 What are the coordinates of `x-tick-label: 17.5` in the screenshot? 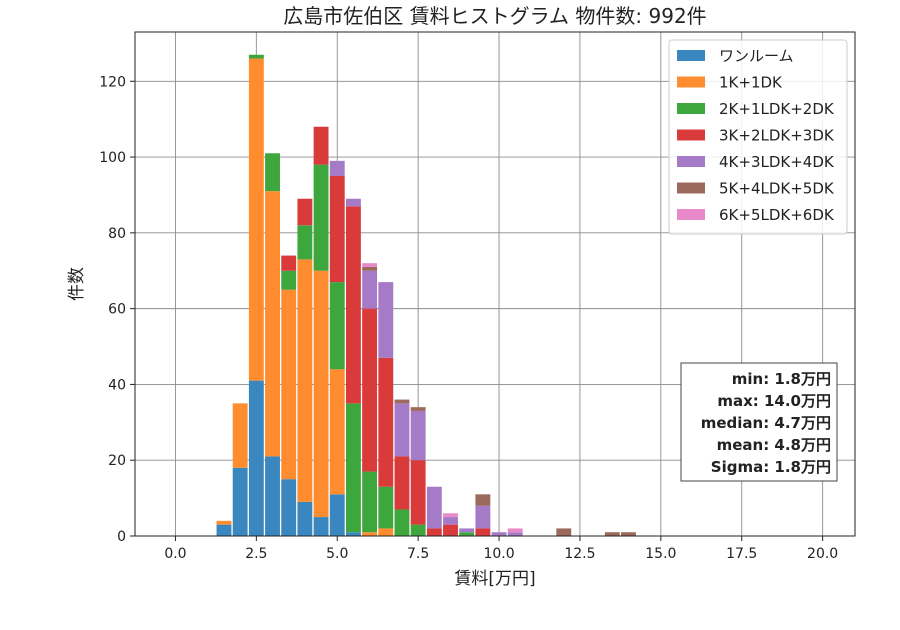 It's located at (741, 554).